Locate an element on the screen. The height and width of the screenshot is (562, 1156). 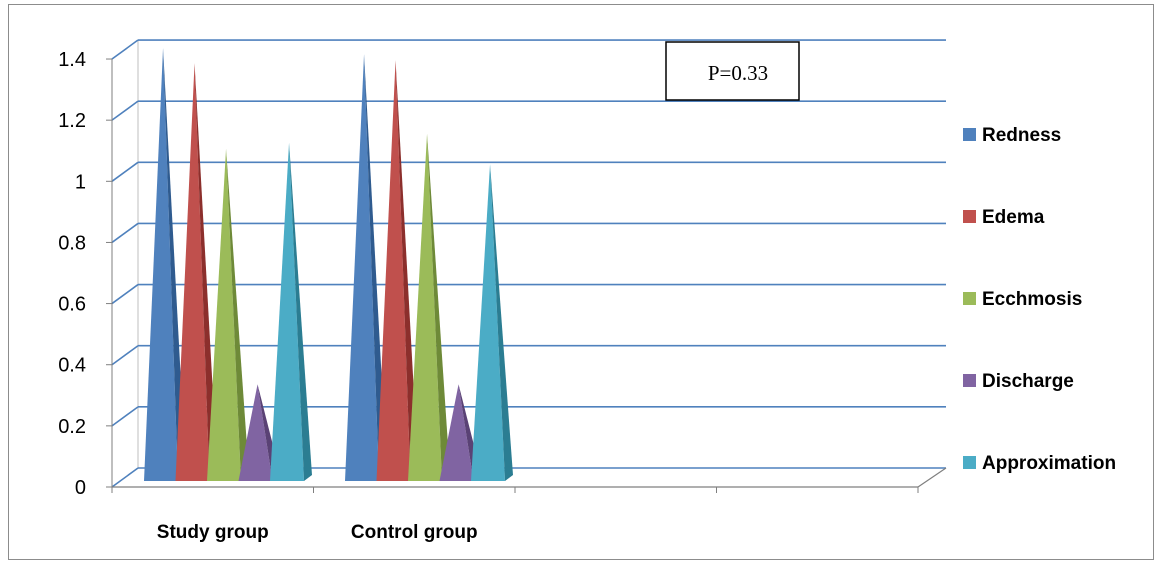
y-tick-label: 0.6 is located at coordinates (72, 305).